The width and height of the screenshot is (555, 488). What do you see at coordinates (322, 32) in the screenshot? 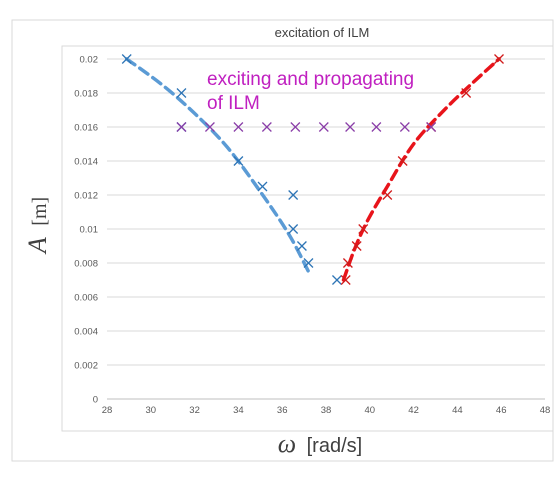
I see `chart-title: excitation of ILM` at bounding box center [322, 32].